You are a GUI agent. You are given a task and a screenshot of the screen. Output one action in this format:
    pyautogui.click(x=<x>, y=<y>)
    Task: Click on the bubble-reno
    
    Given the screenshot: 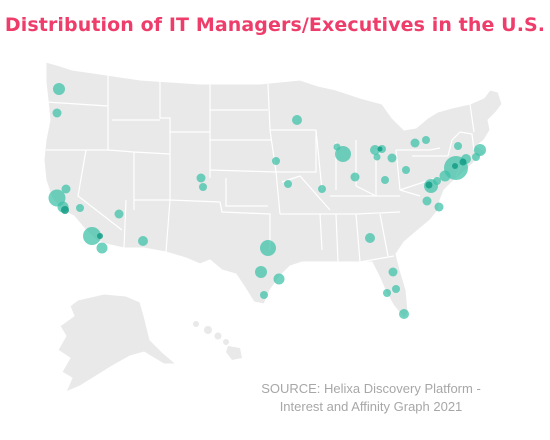 What is the action you would take?
    pyautogui.click(x=80, y=208)
    